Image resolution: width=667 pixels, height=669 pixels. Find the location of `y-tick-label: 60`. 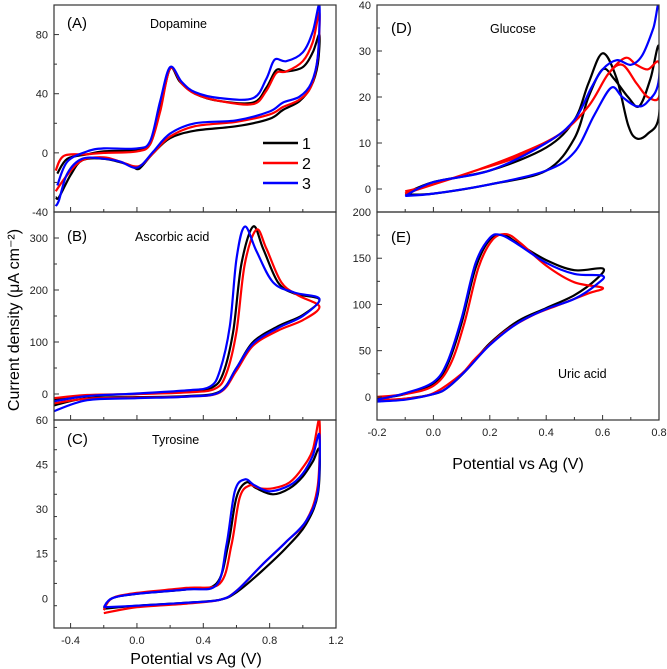

y-tick-label: 60 is located at coordinates (42, 421).